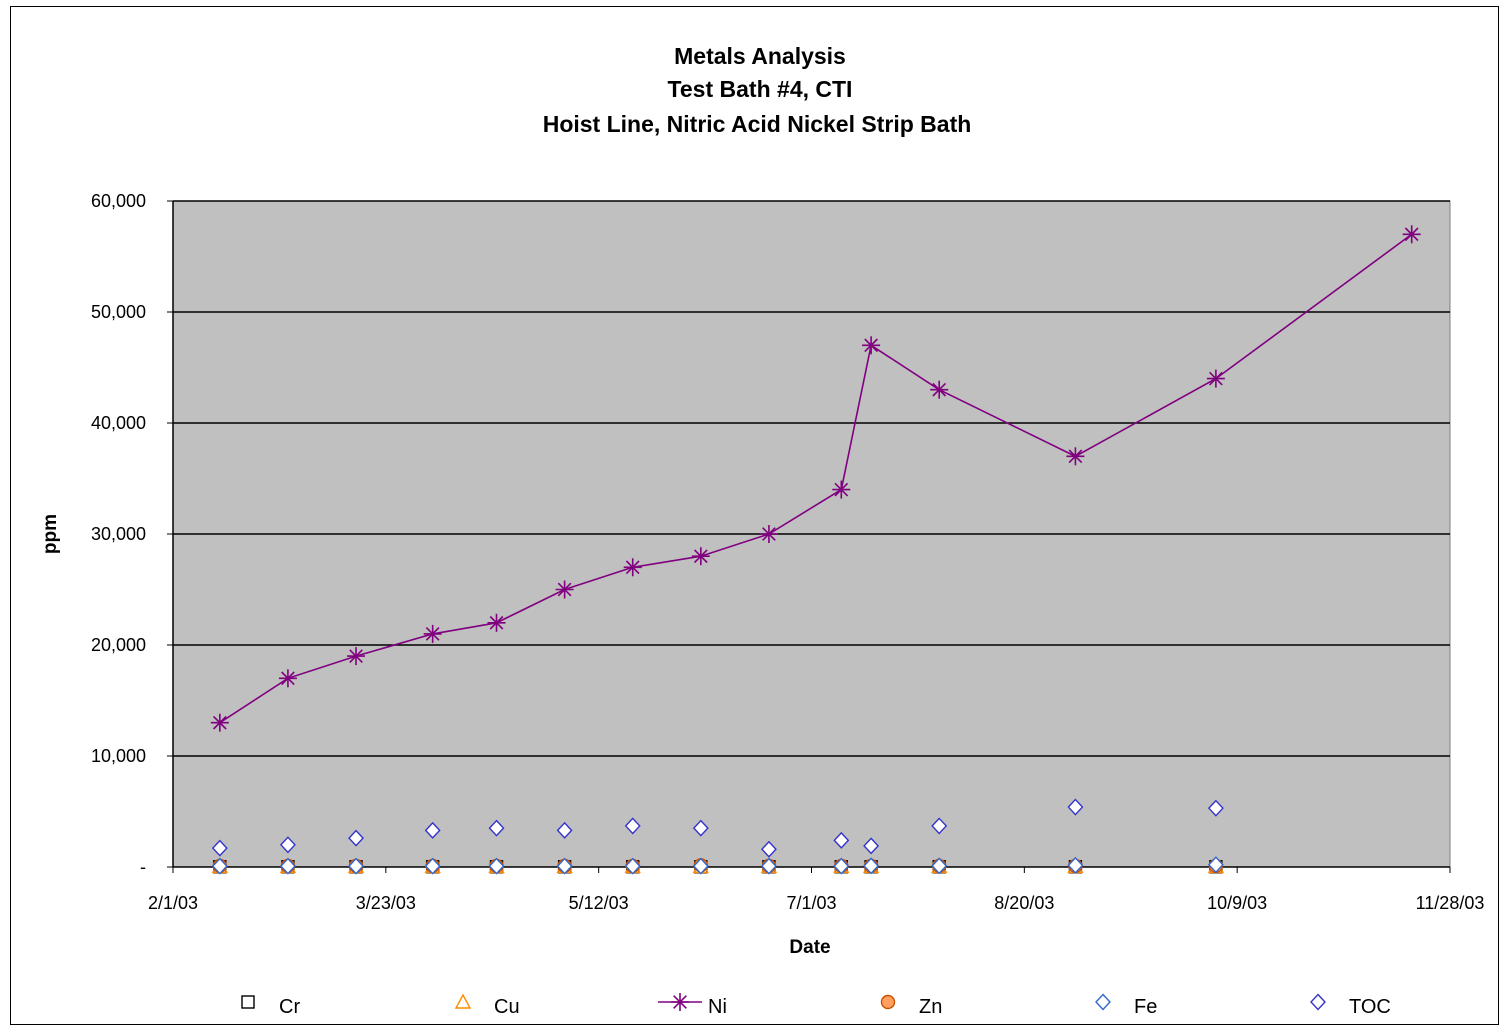  I want to click on legend-item-cr: Cr, so click(270, 1006).